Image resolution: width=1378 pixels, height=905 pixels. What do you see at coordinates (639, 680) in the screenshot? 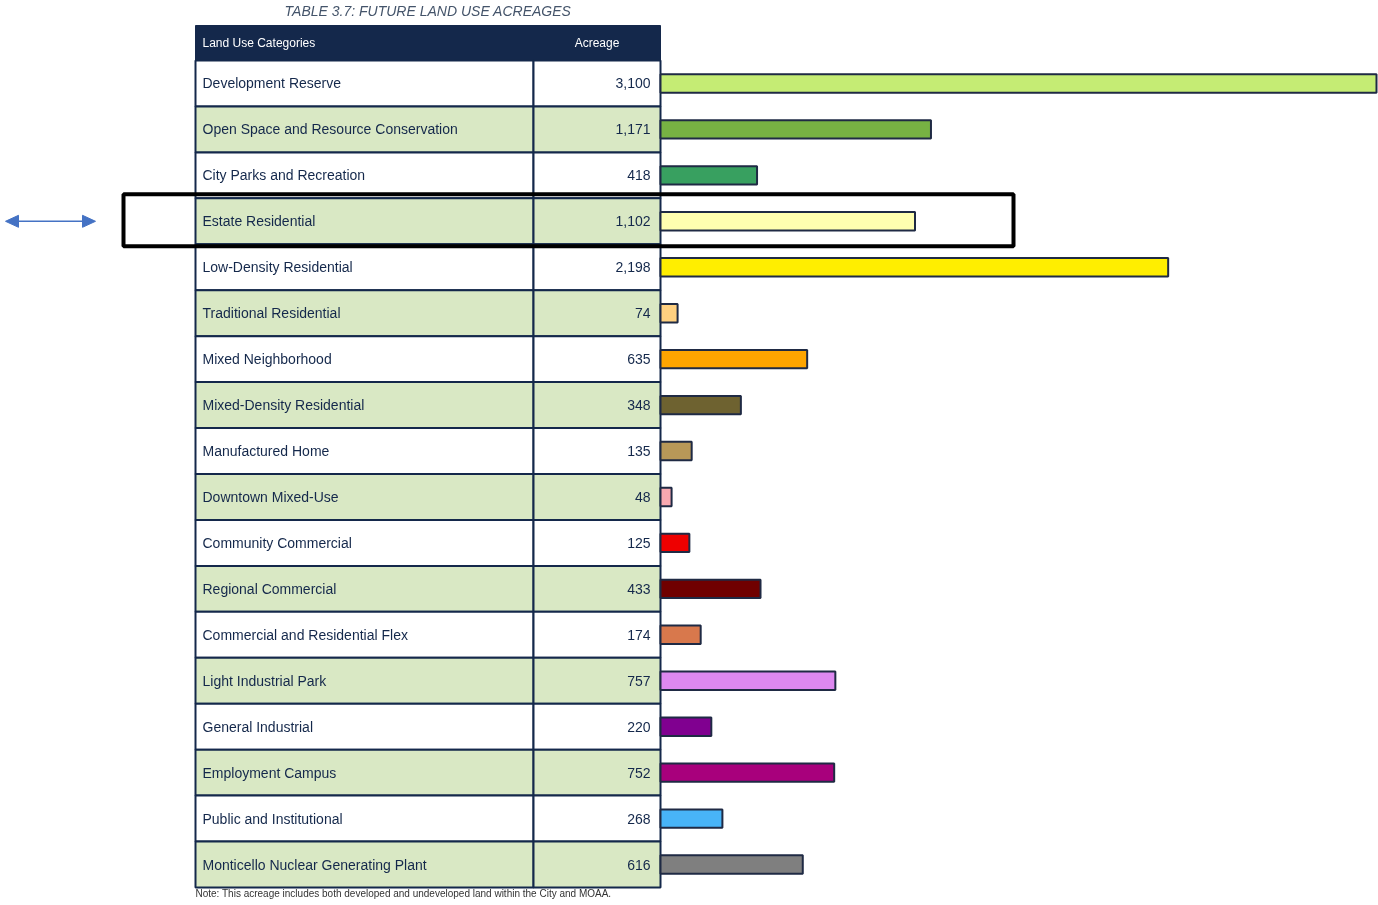
I see `data-label: 757` at bounding box center [639, 680].